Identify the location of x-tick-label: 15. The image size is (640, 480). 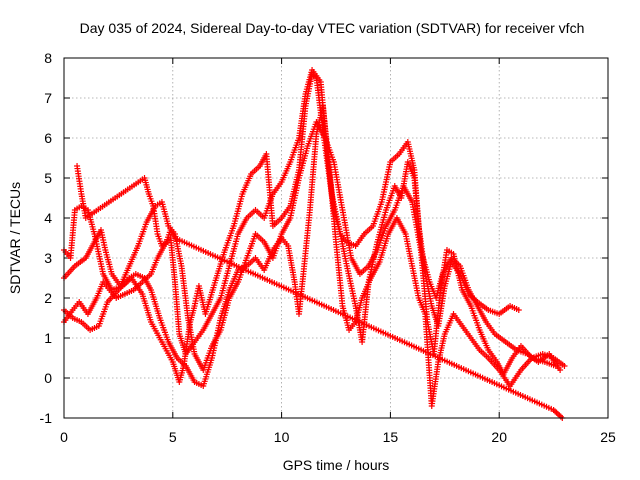
(391, 437).